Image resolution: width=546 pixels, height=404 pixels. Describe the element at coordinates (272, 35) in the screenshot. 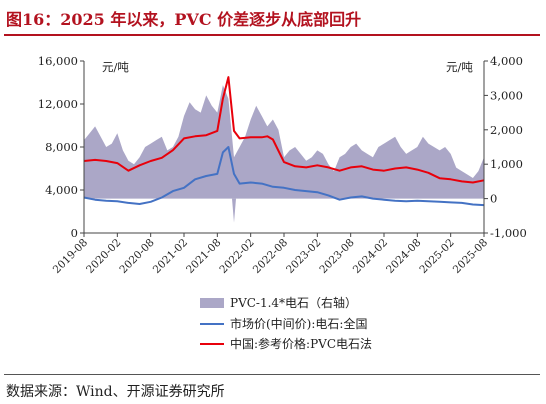

I see `title-rule` at that location.